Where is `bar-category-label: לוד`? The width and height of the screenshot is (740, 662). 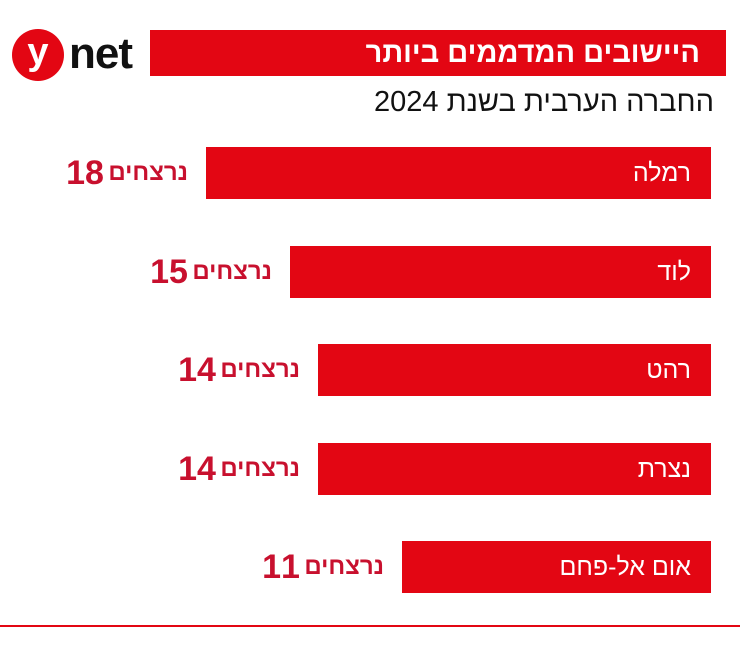
bar-category-label: לוד is located at coordinates (674, 272).